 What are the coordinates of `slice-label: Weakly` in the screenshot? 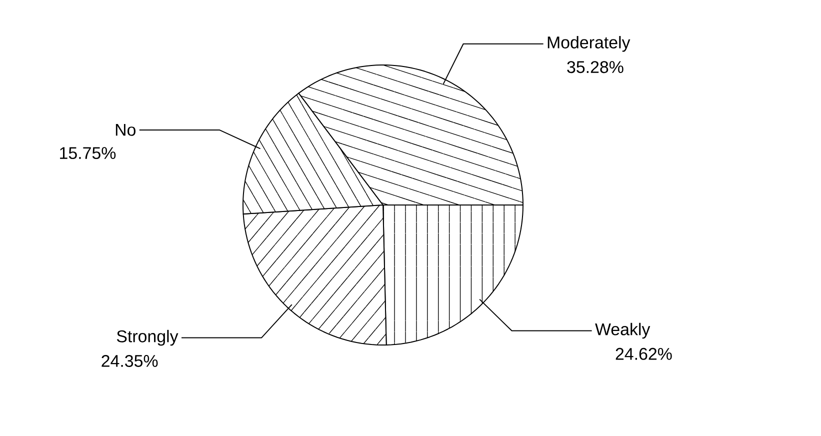 It's located at (622, 330).